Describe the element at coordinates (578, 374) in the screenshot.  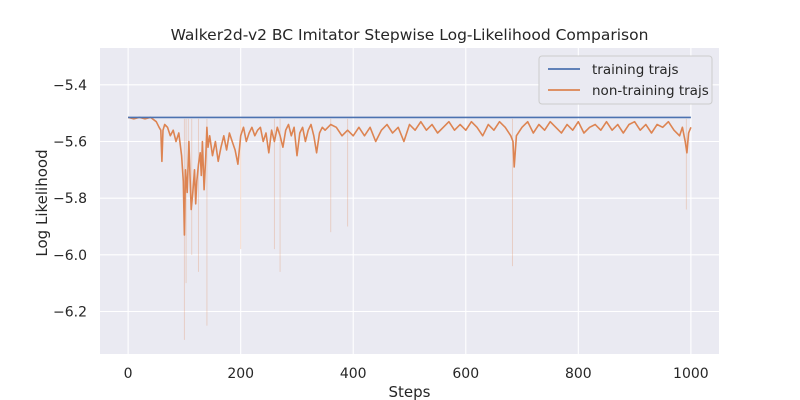
I see `x-tick-label: 800` at that location.